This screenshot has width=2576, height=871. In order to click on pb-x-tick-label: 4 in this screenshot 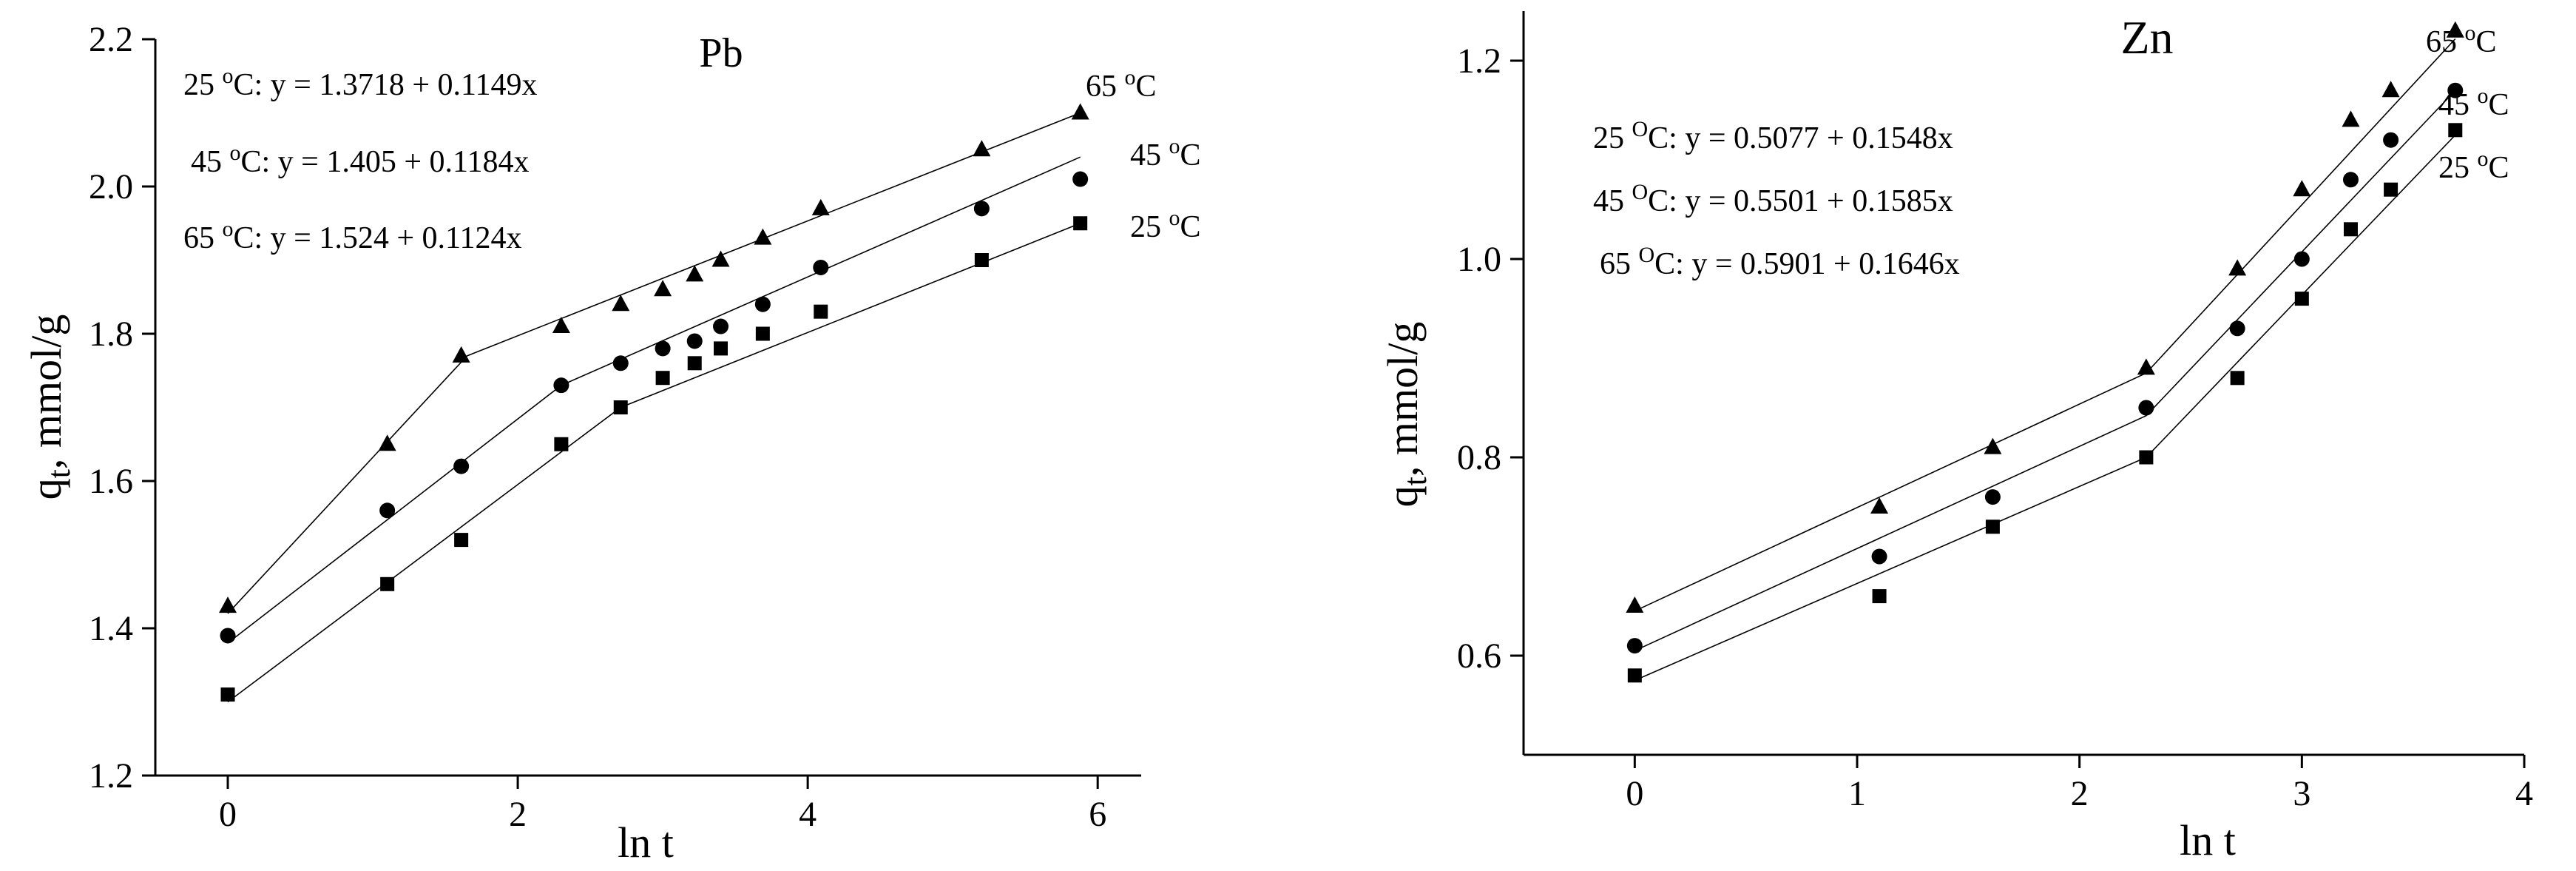, I will do `click(808, 814)`.